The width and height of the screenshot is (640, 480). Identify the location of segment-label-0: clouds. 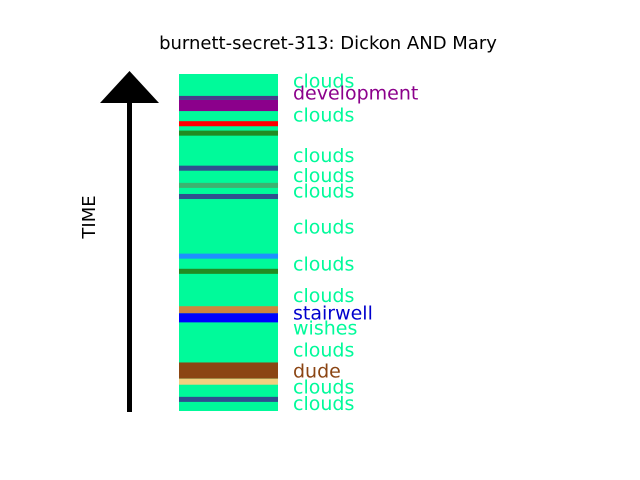
(323, 82).